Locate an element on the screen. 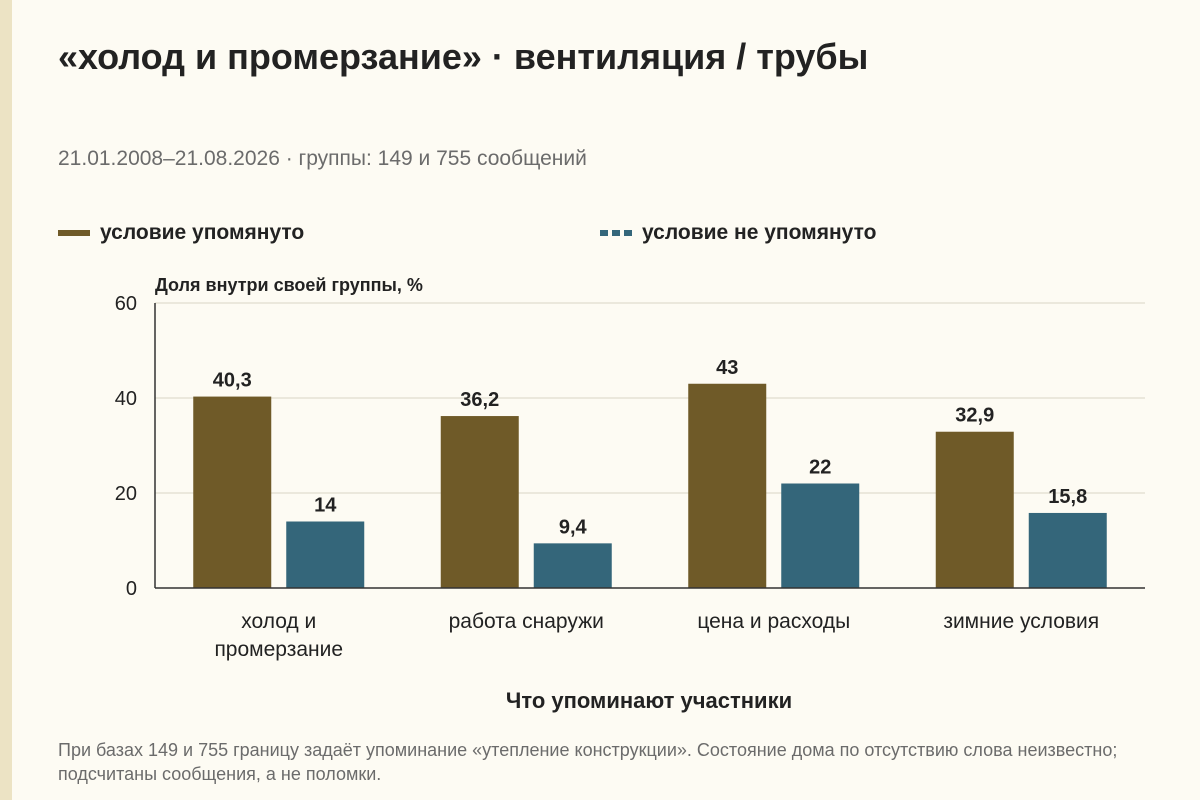  left-accent-strip is located at coordinates (6, 400).